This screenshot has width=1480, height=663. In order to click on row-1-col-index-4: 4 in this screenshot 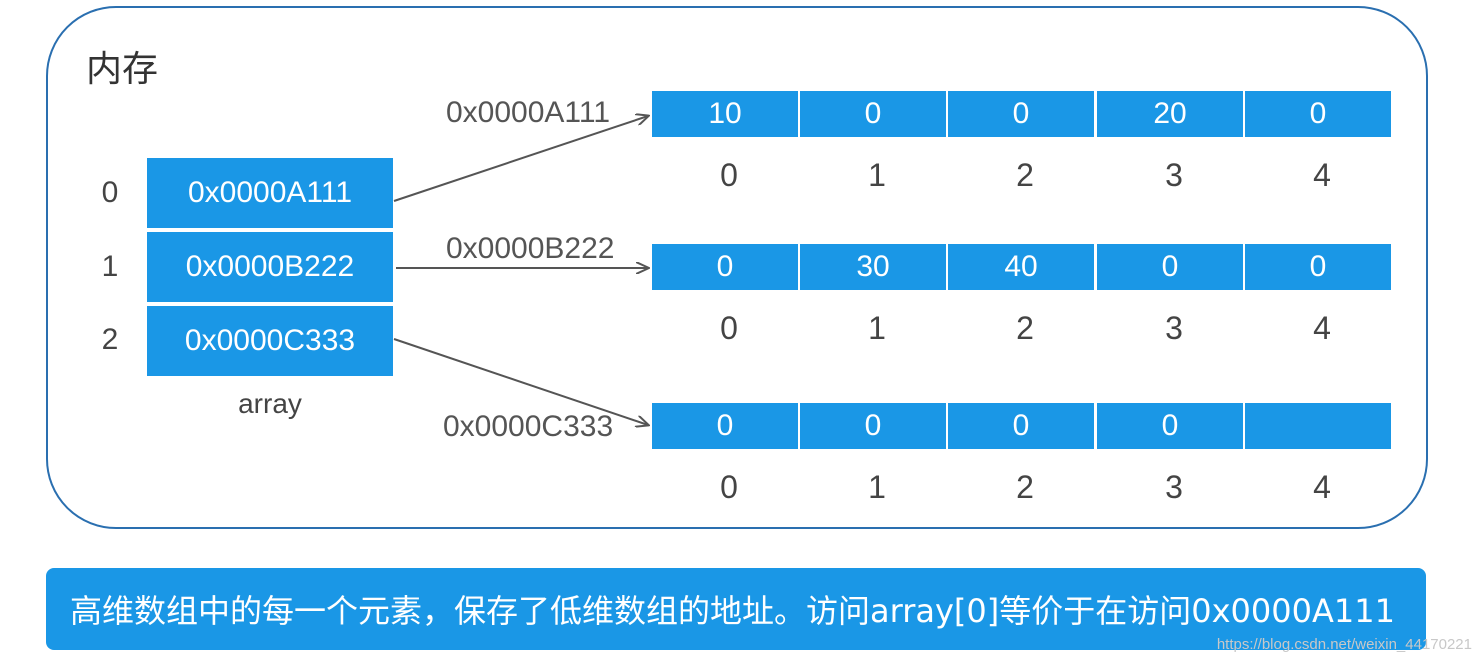, I will do `click(1322, 328)`.